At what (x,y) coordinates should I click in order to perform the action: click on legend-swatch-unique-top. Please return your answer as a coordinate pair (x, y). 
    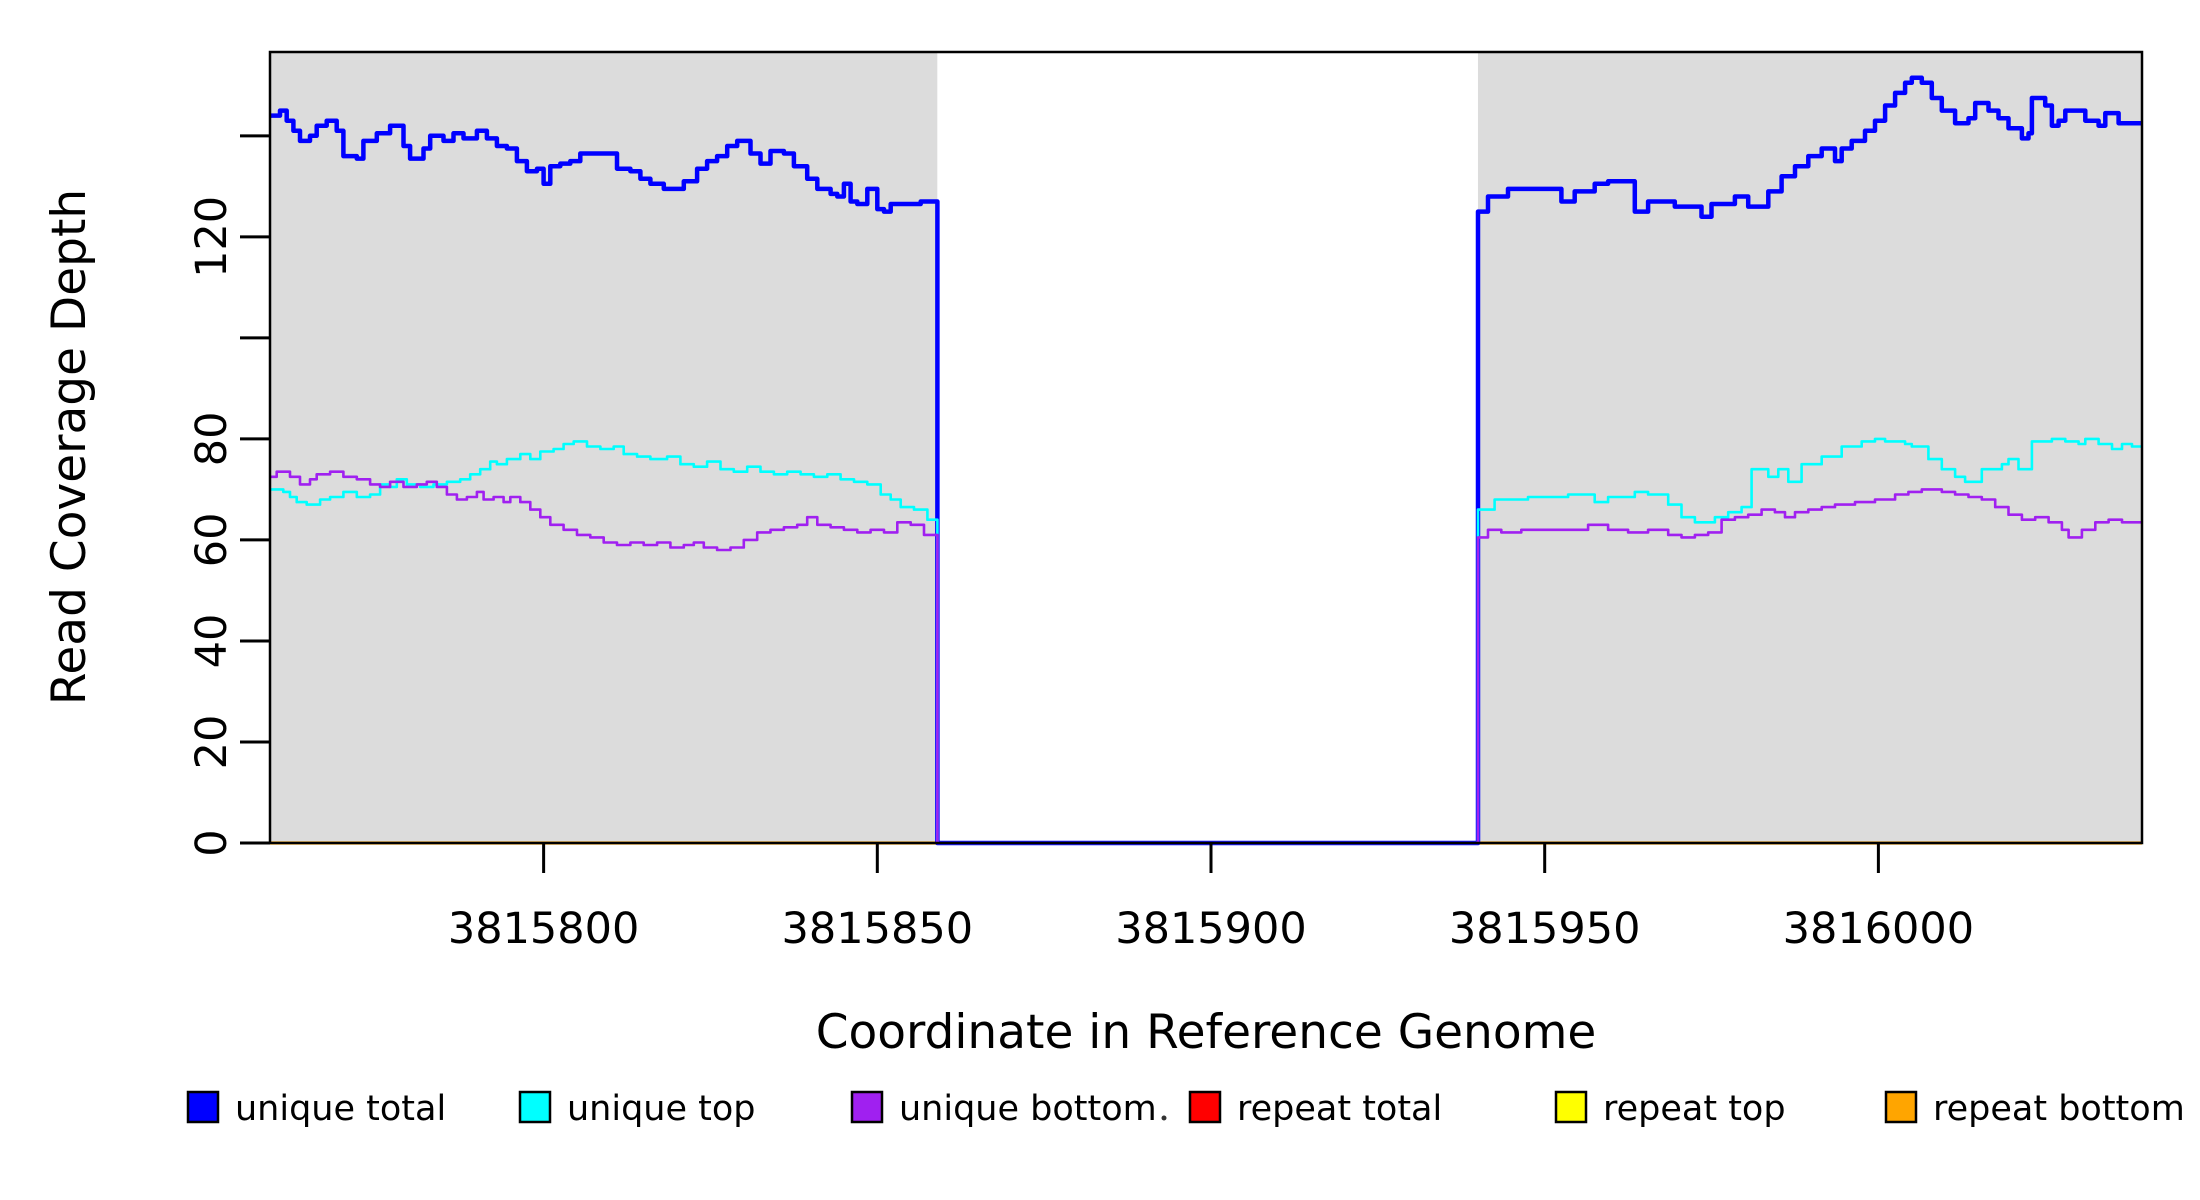
    Looking at the image, I should click on (535, 1107).